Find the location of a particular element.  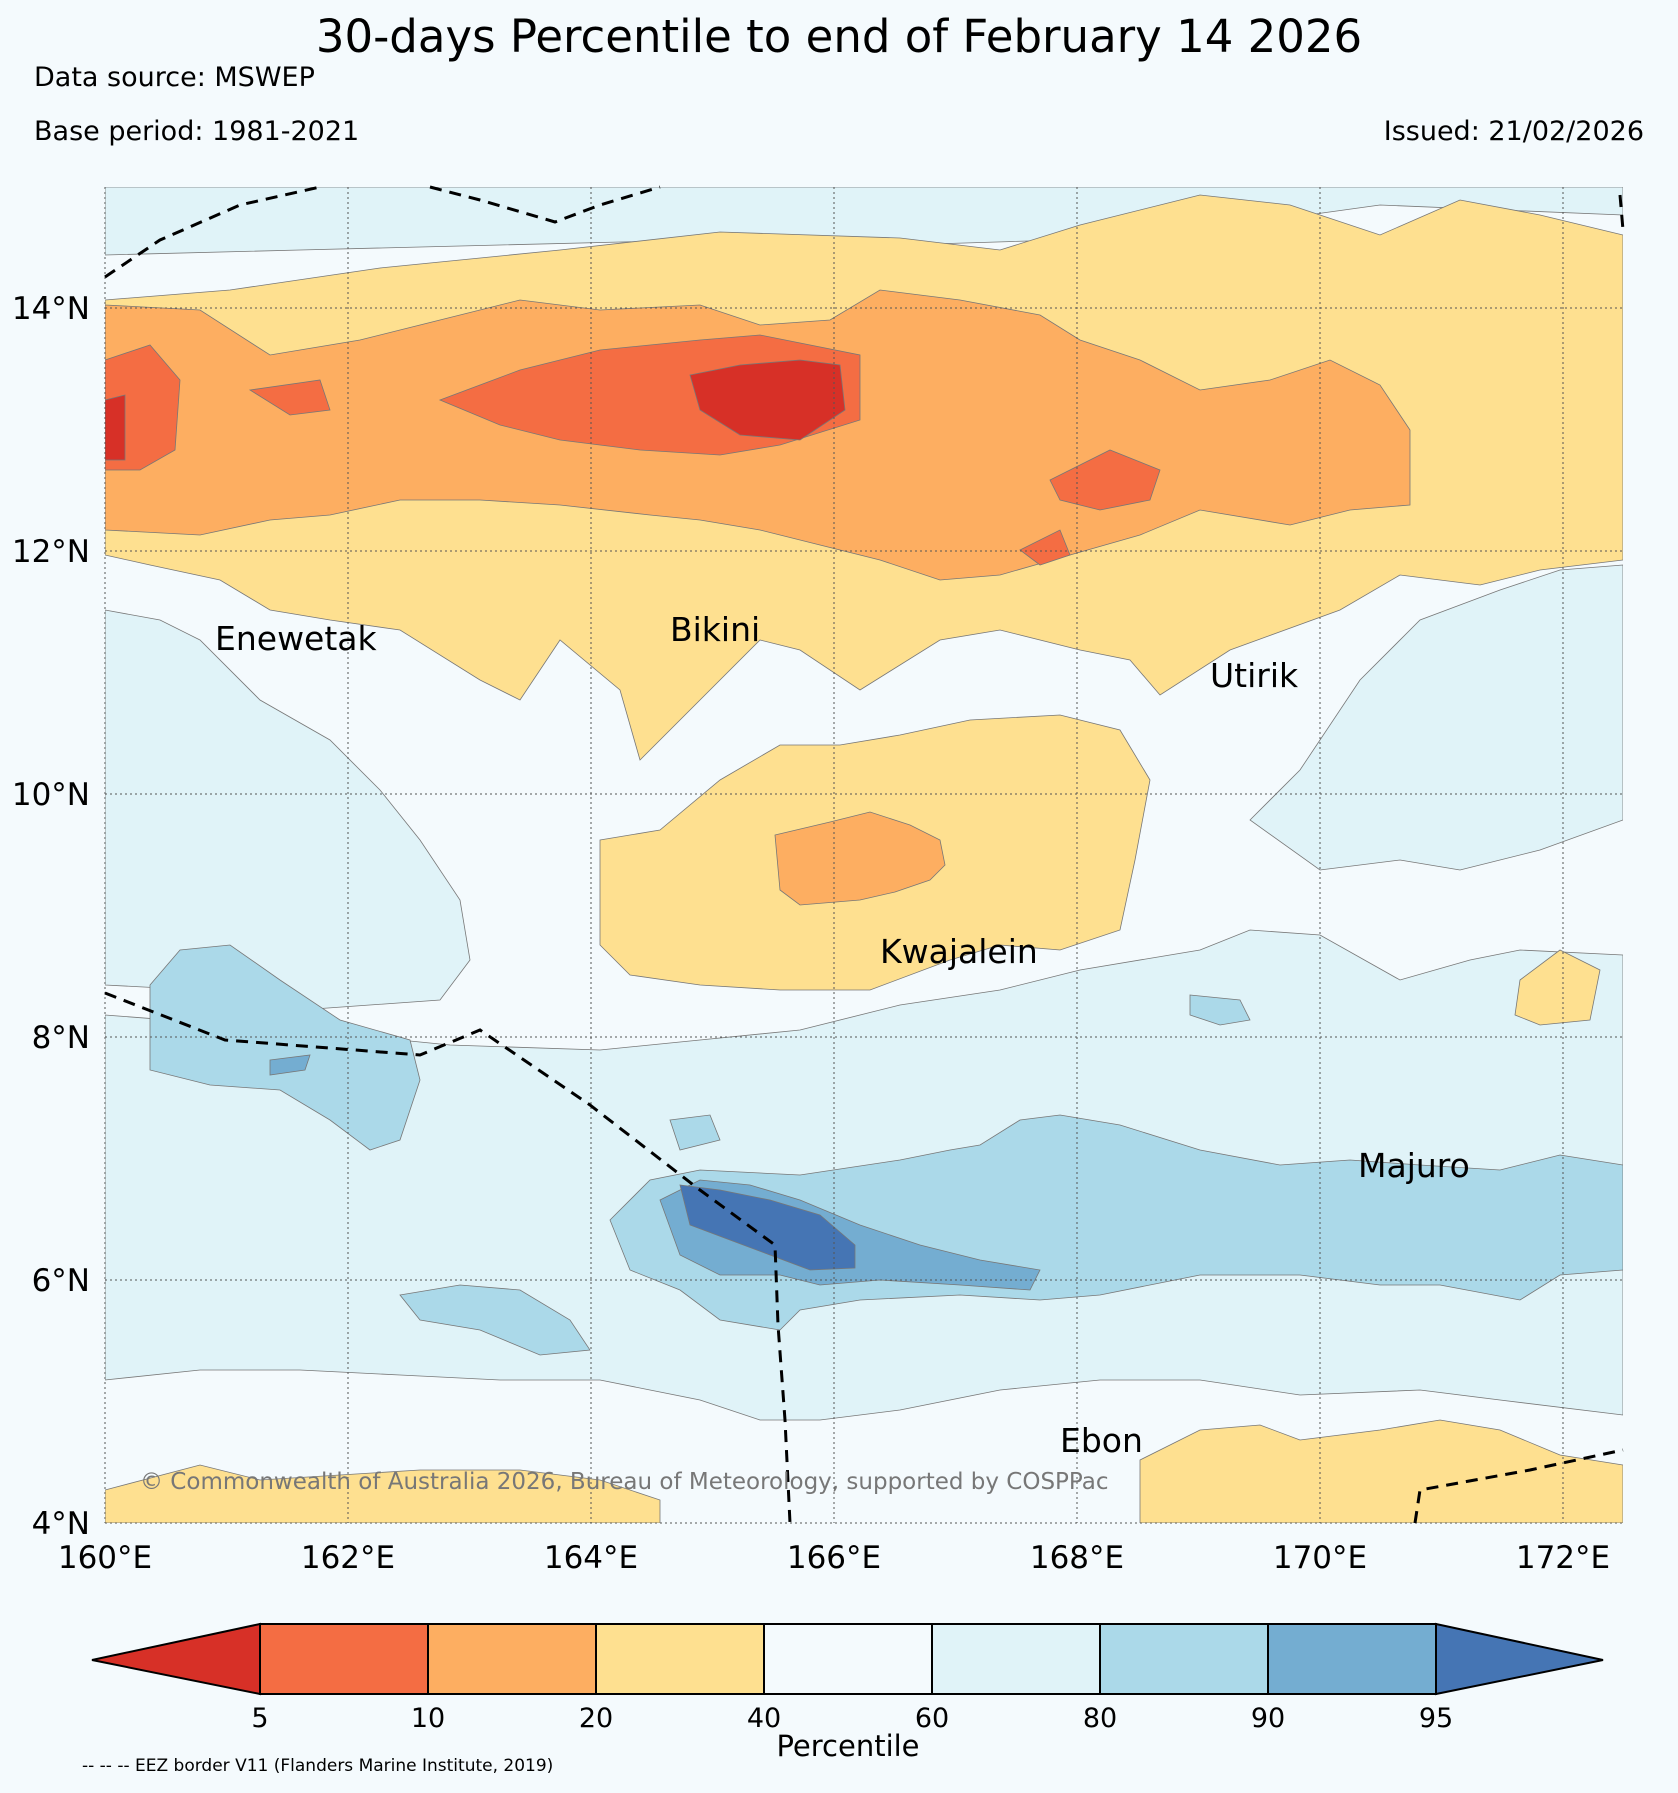

place-label-enewetak: Enewetak is located at coordinates (296, 638).